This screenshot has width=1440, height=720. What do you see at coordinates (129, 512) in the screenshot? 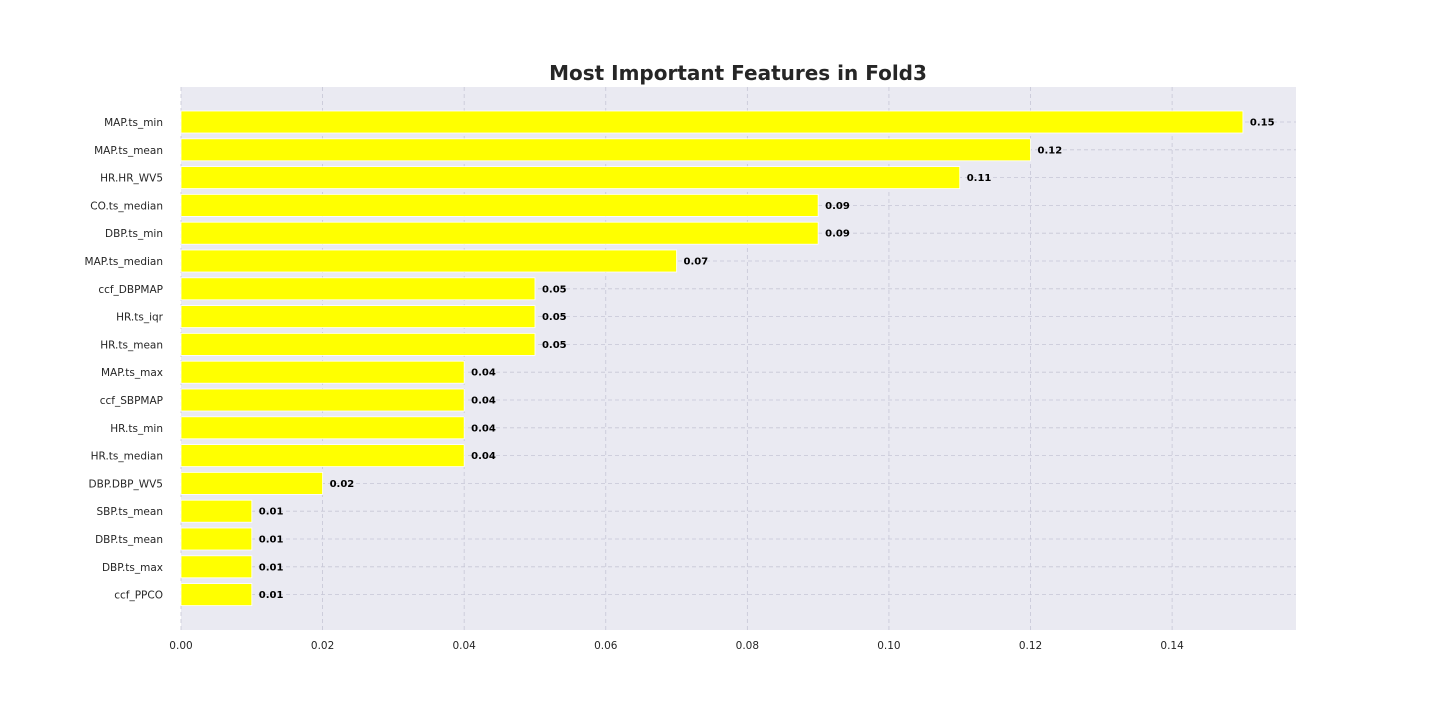
I see `y-tick-label: SBP.ts_mean` at bounding box center [129, 512].